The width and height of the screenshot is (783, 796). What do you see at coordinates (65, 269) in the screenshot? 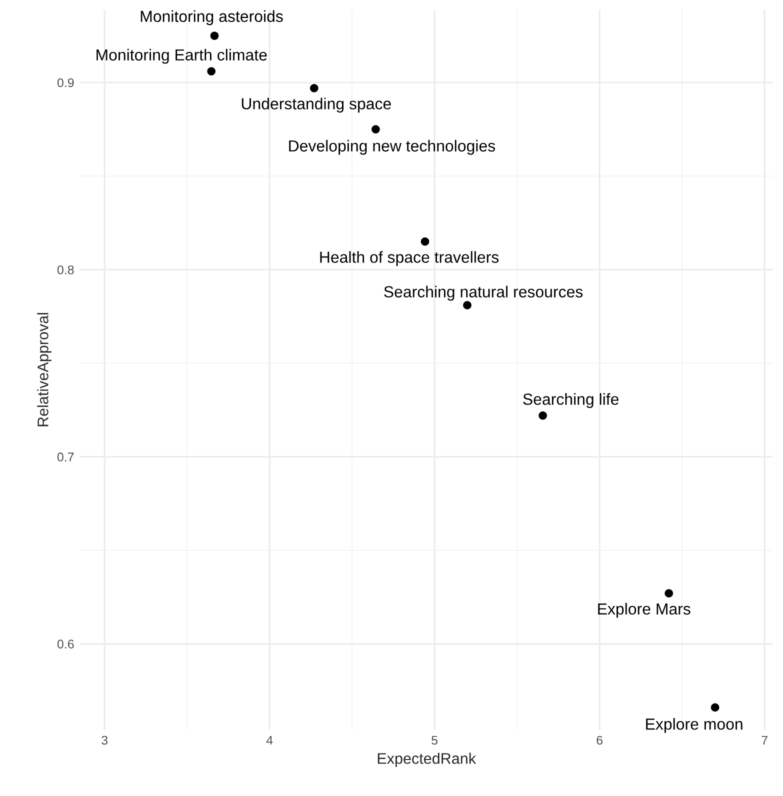
I see `y-tick-label: 0.8` at bounding box center [65, 269].